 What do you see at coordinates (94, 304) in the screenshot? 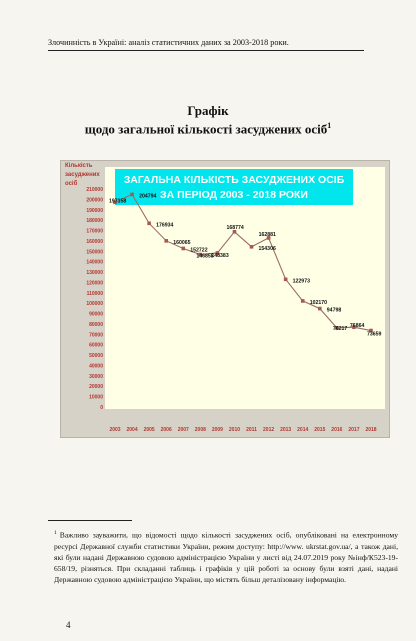
I see `y-tick-label: 100000` at bounding box center [94, 304].